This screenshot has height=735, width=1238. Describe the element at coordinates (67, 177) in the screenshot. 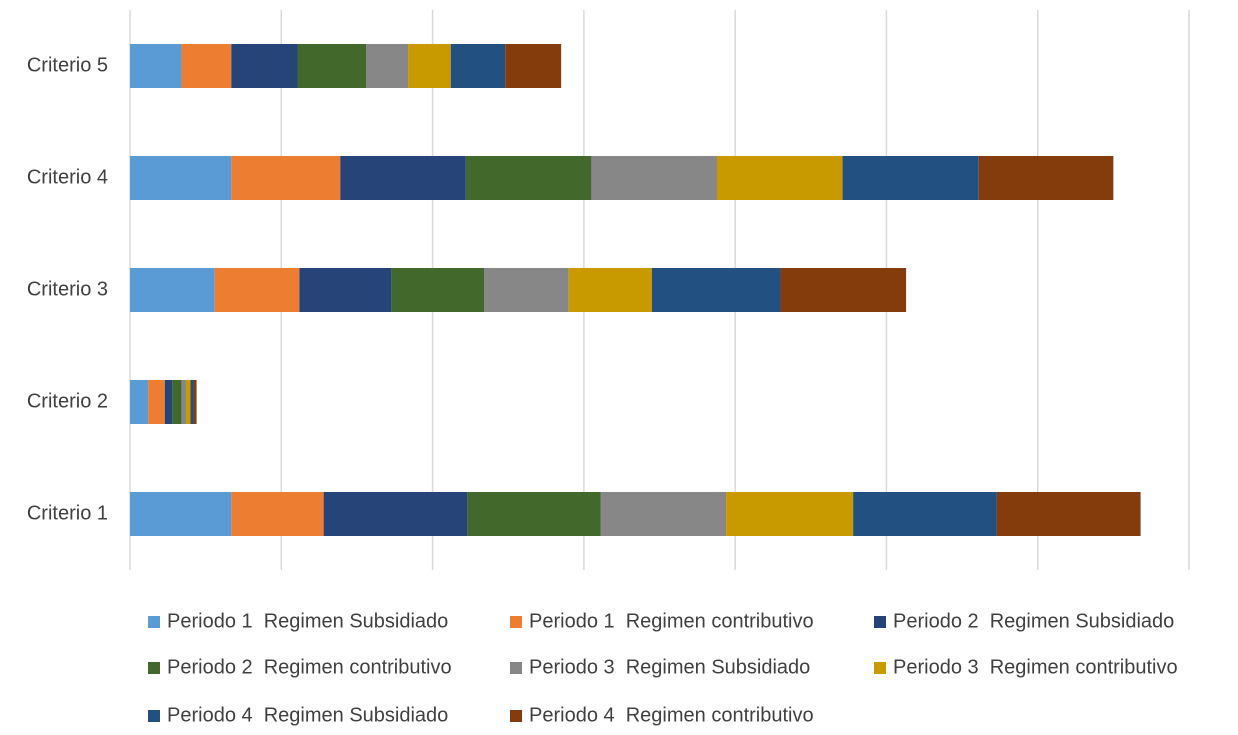

I see `y-tick-label: Criterio 4` at that location.